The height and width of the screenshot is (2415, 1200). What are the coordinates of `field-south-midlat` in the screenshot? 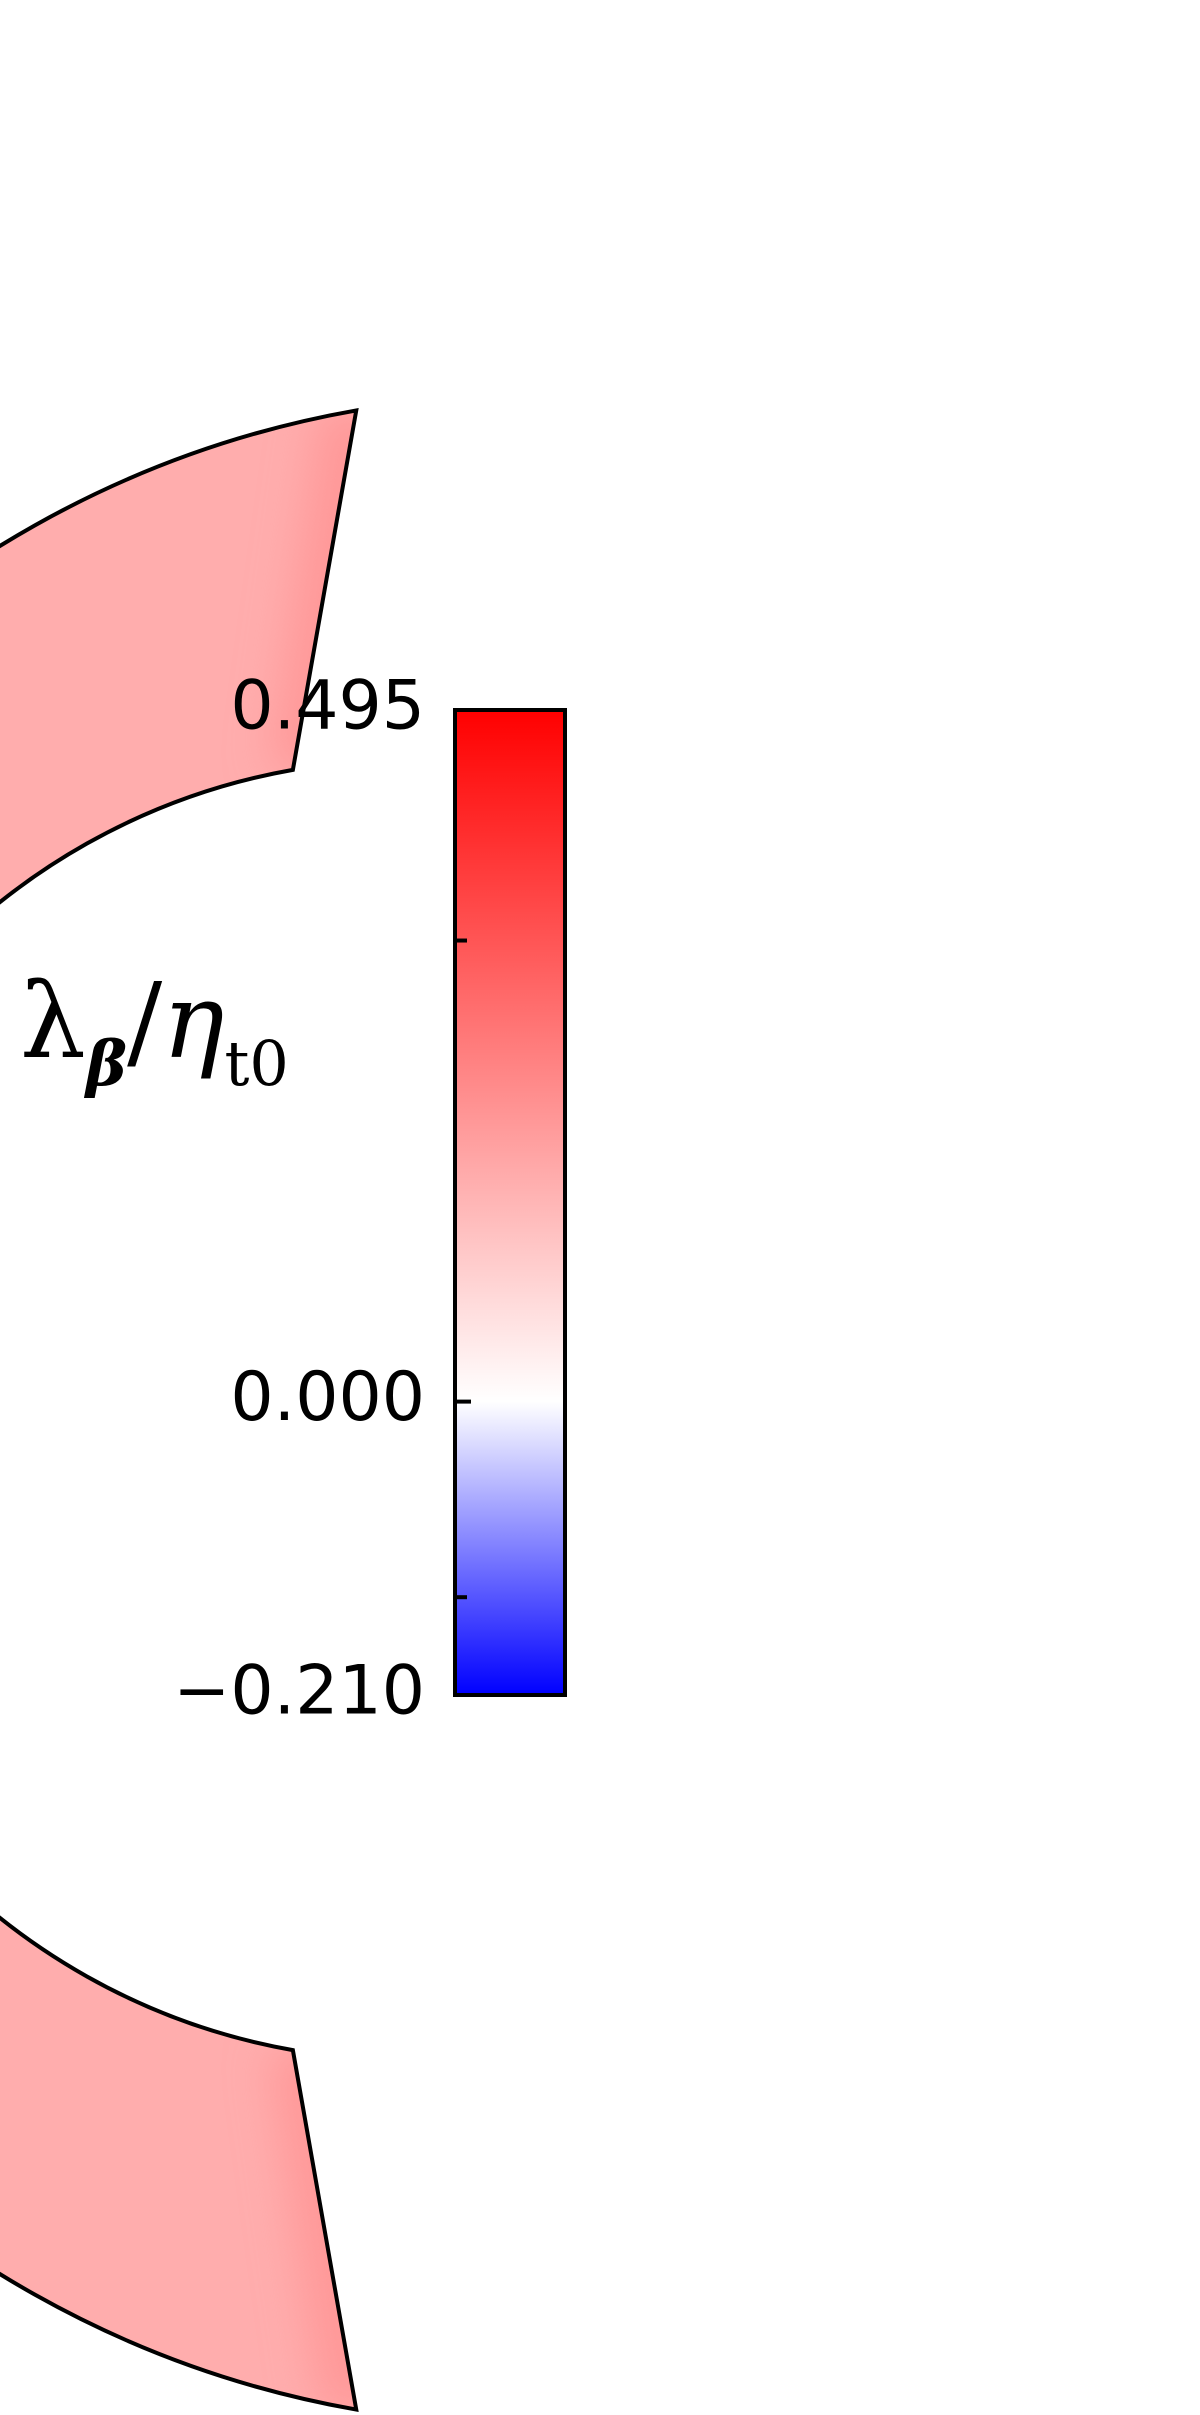 It's located at (893, 1869).